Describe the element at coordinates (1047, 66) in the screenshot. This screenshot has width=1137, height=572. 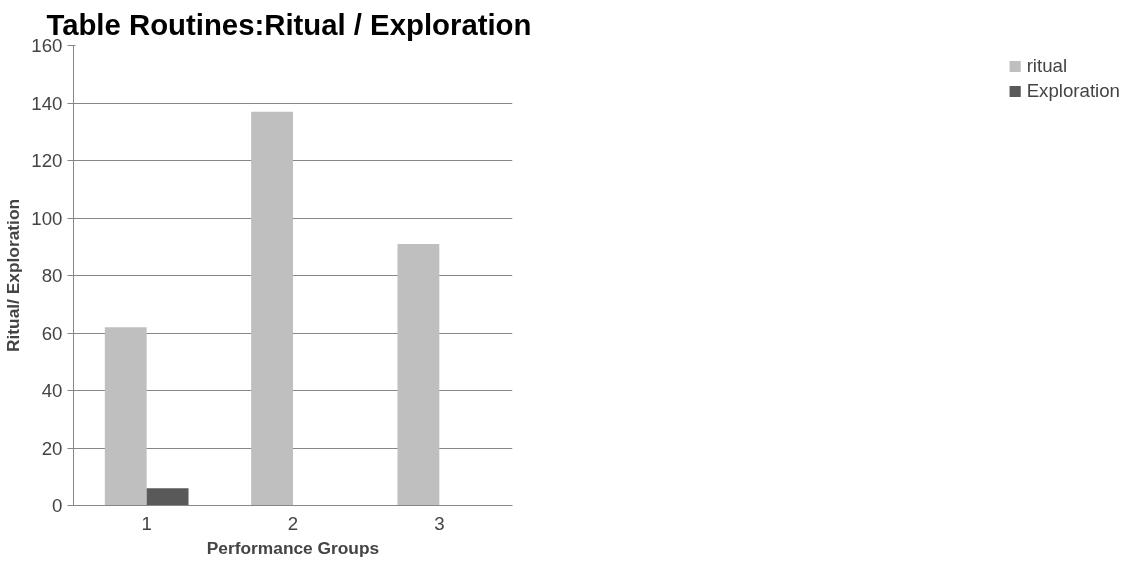
I see `legend-label: ritual` at that location.